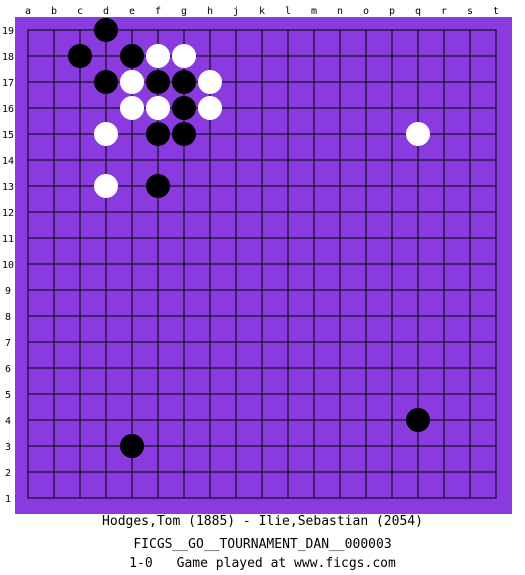  Describe the element at coordinates (8, 317) in the screenshot. I see `row-label-8: 8` at that location.